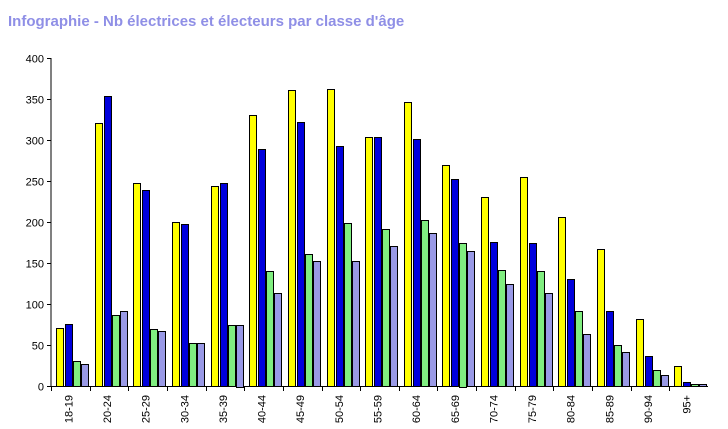  I want to click on x-tick-label: 95+, so click(688, 404).